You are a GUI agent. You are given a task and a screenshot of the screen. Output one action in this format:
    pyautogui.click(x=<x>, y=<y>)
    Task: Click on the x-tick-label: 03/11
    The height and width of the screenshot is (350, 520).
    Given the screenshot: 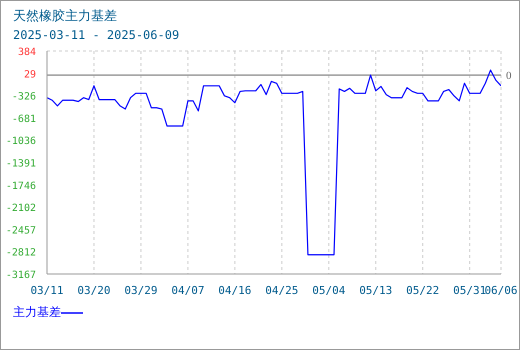 What is the action you would take?
    pyautogui.click(x=47, y=290)
    